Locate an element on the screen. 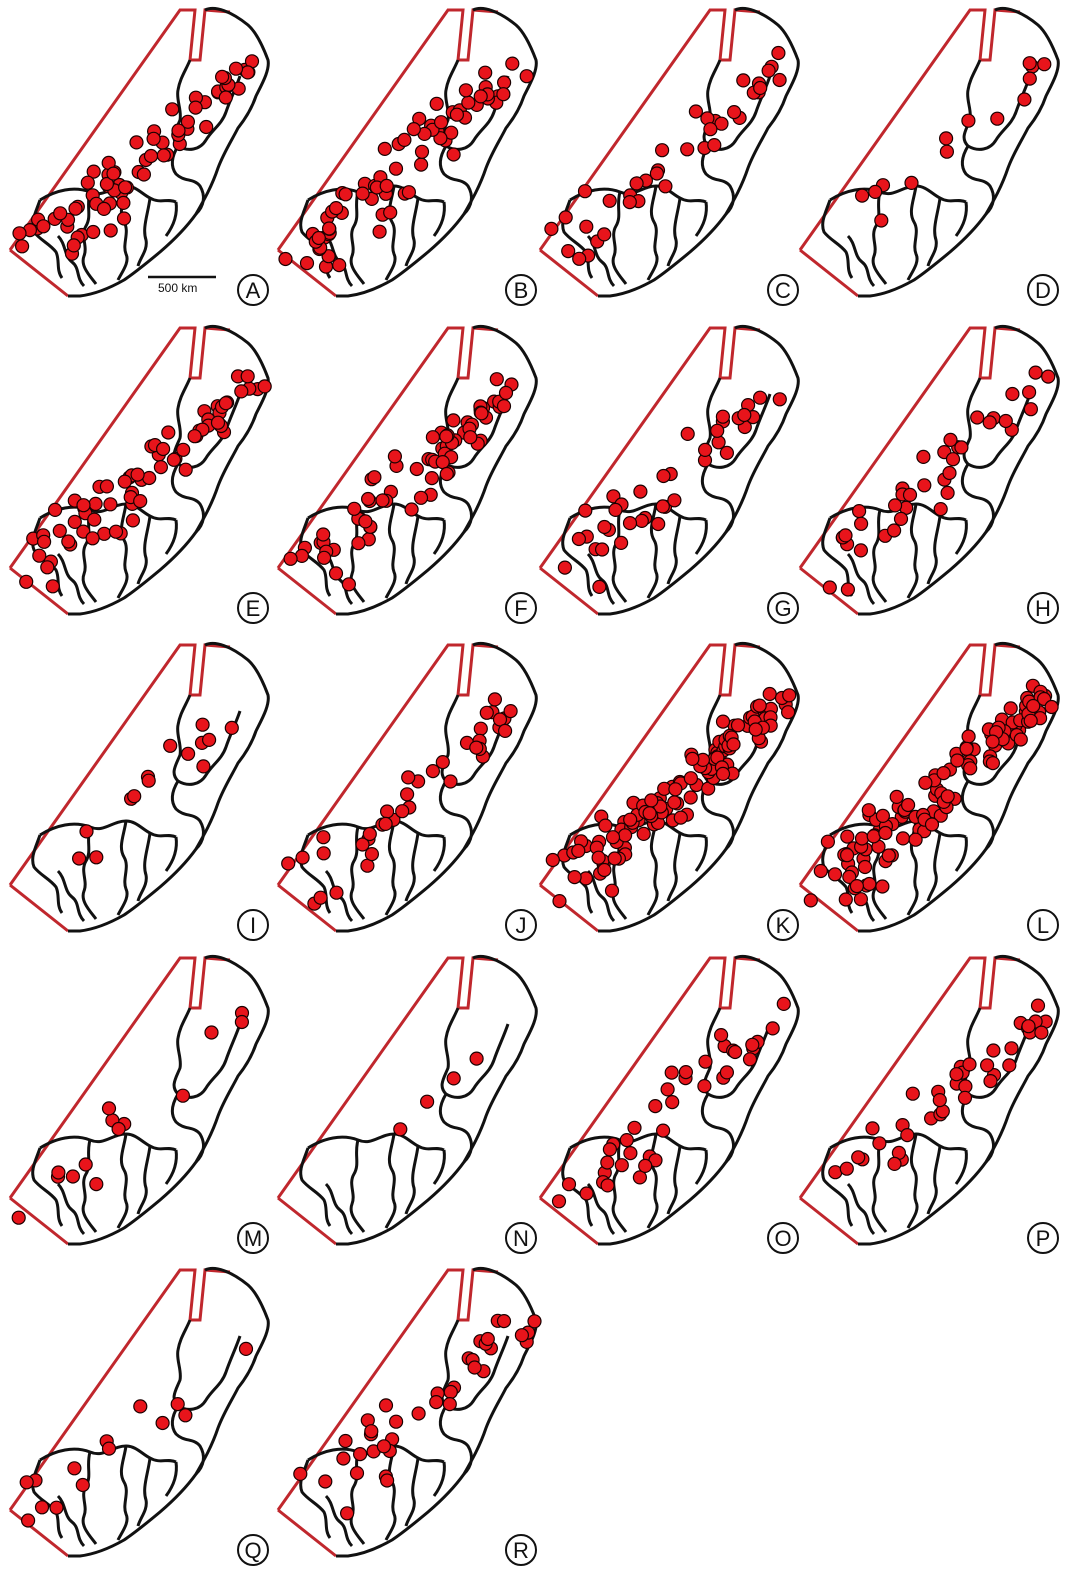 This screenshot has width=1067, height=1589. map-panel-n: N is located at coordinates (407, 1104).